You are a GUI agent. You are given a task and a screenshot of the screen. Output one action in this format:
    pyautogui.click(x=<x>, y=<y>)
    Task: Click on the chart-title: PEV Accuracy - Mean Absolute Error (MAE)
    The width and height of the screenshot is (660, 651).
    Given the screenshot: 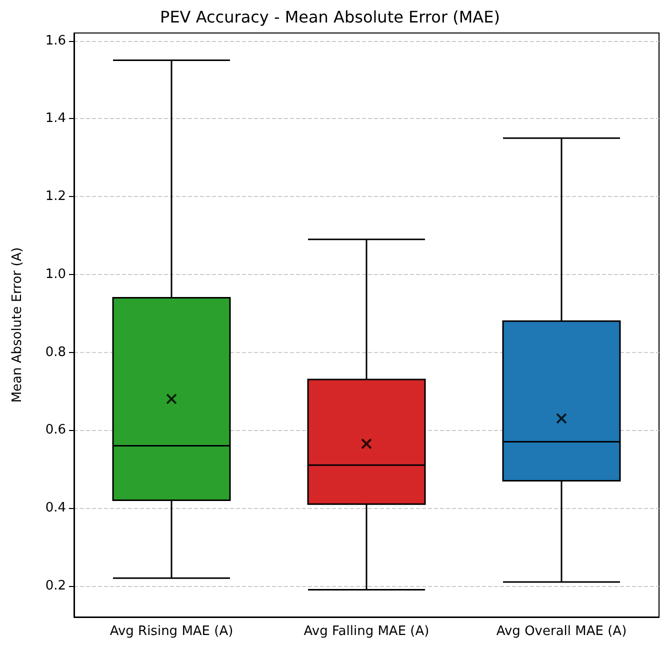 What is the action you would take?
    pyautogui.click(x=330, y=17)
    